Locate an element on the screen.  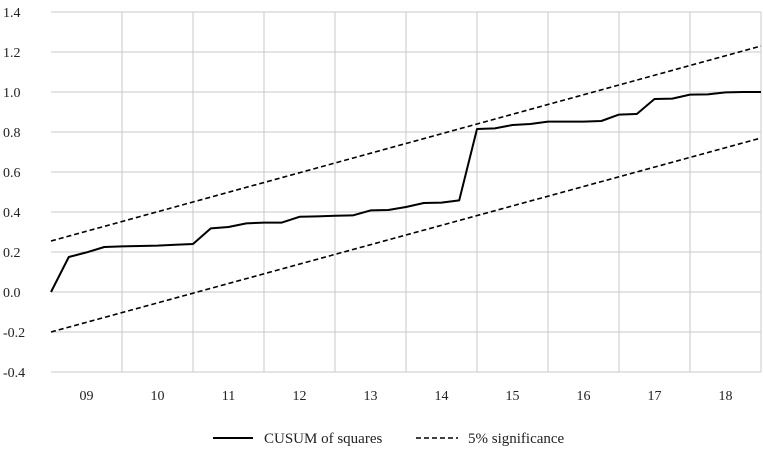
legend: CUSUM of squares 5% significance is located at coordinates (389, 439).